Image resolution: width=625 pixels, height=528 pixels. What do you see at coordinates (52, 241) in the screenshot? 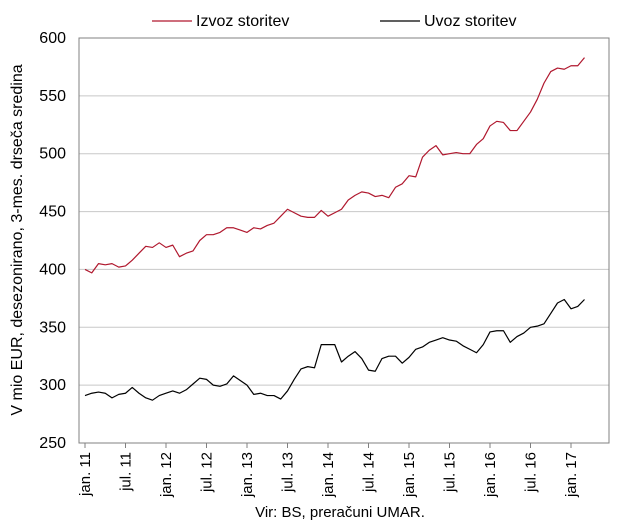
I see `y-axis-ticks: 250 300 350 400 450 500 550 600` at bounding box center [52, 241].